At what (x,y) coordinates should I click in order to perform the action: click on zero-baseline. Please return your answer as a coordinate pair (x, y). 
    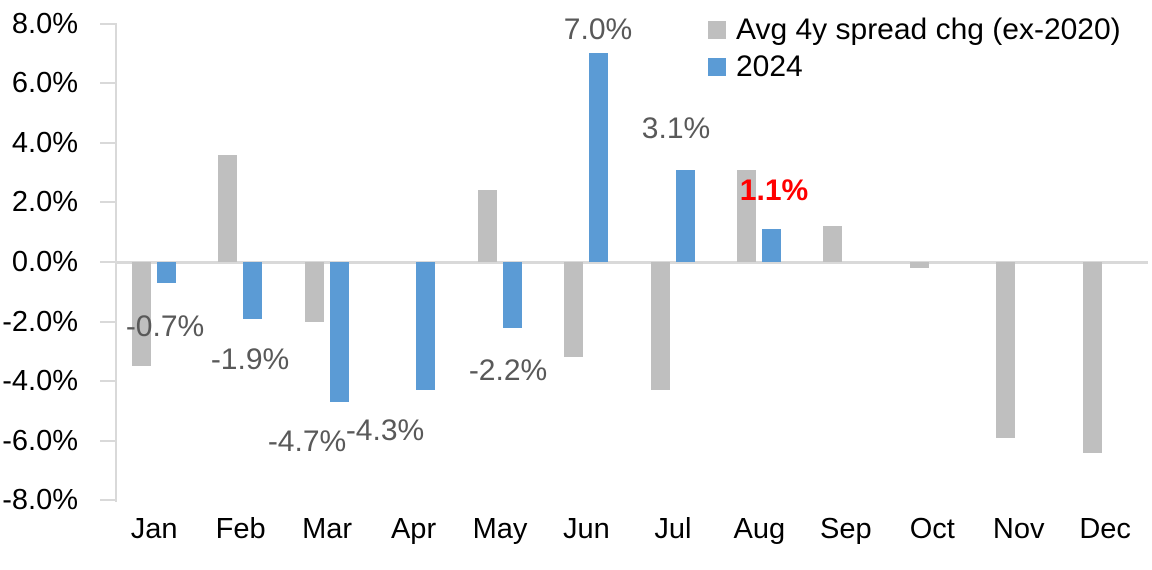
    Looking at the image, I should click on (631, 262).